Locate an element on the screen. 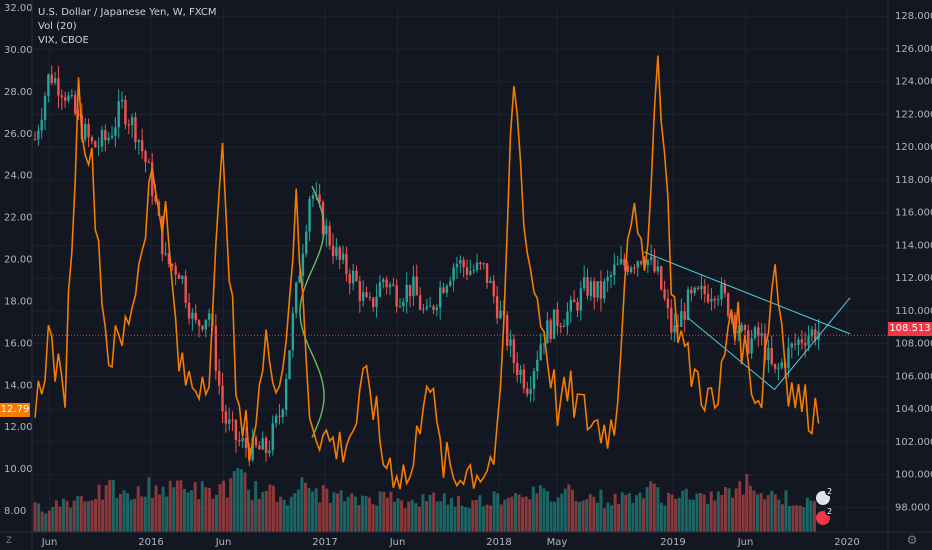 This screenshot has width=932, height=550. x-tick-label: 2017 is located at coordinates (324, 542).